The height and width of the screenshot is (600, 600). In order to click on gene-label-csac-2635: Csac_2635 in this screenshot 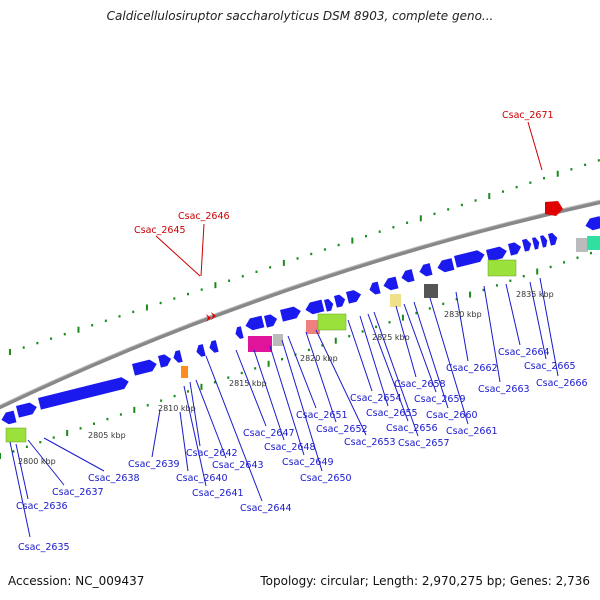, I will do `click(44, 547)`.